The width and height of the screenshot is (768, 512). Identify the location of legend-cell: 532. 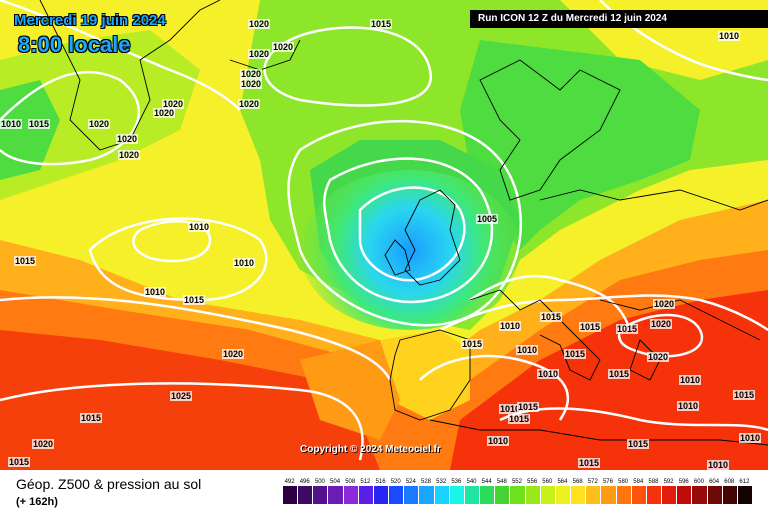
(441, 492).